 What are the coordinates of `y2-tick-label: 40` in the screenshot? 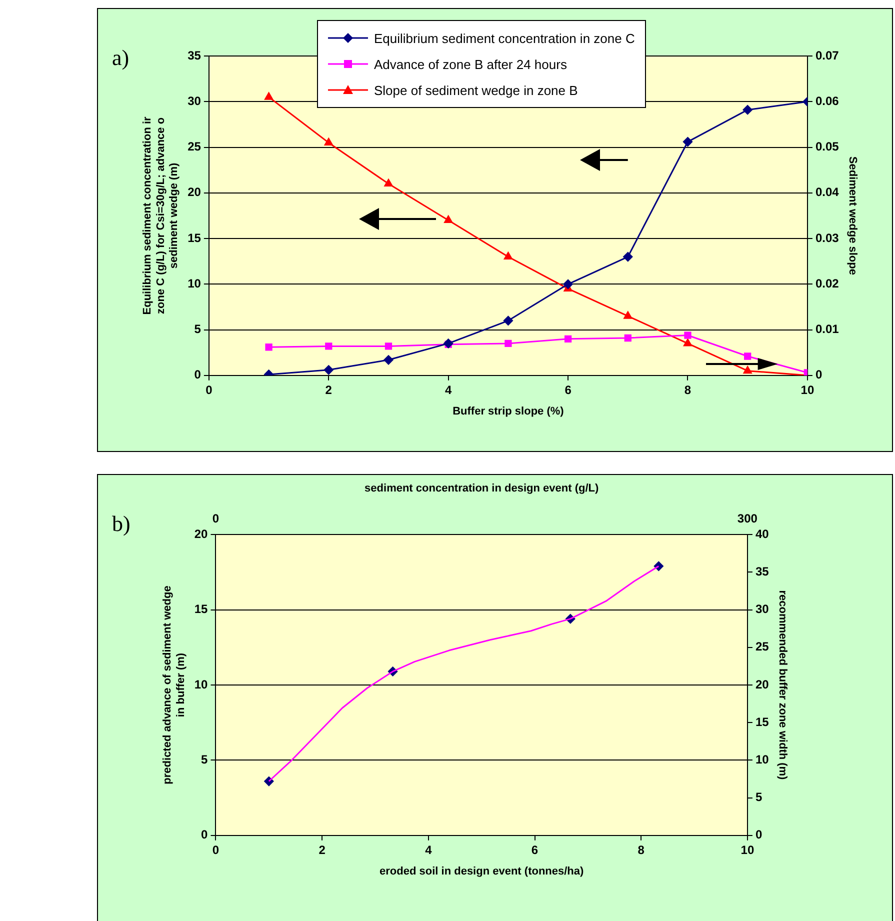 It's located at (762, 533).